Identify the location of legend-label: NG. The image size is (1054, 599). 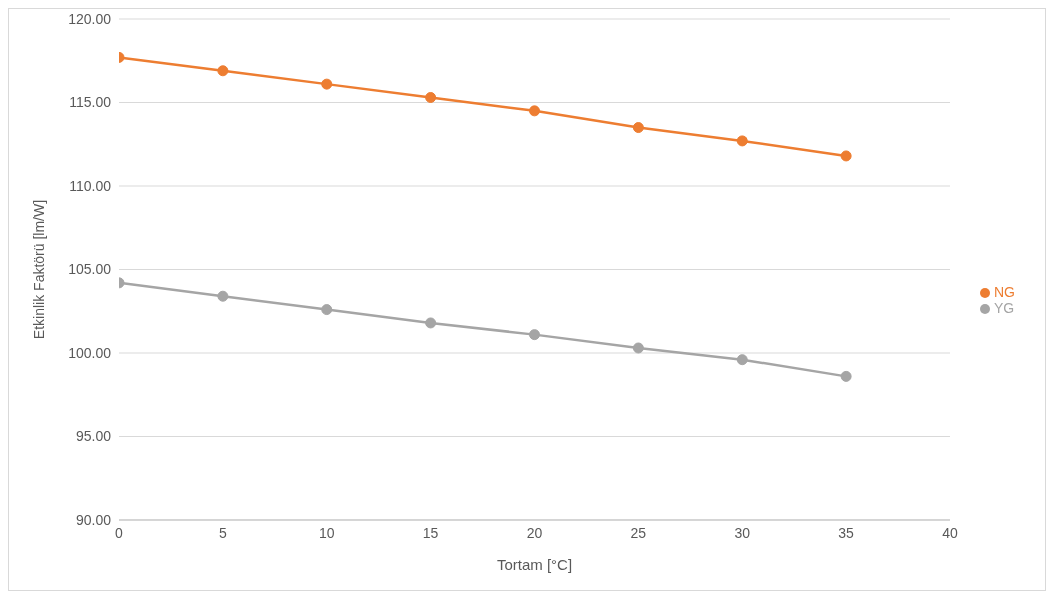
(1004, 291).